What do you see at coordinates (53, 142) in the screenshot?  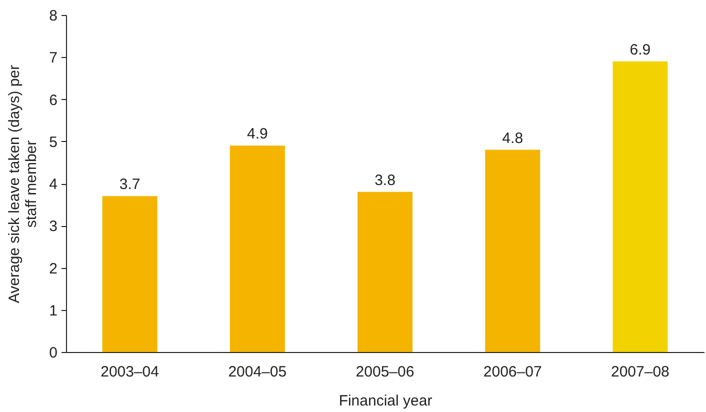 I see `y-tick-label: 5` at bounding box center [53, 142].